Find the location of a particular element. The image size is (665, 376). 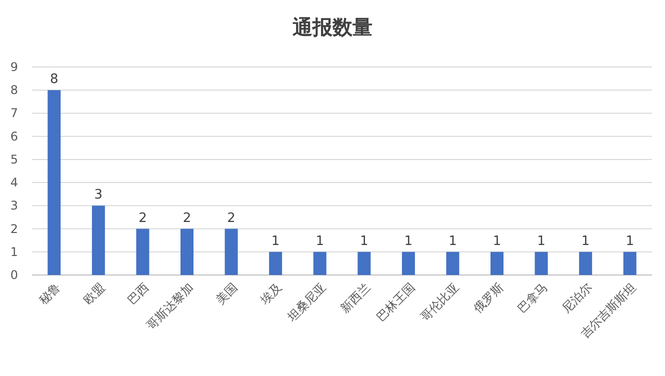

y-tick-label: 2 is located at coordinates (14, 229).